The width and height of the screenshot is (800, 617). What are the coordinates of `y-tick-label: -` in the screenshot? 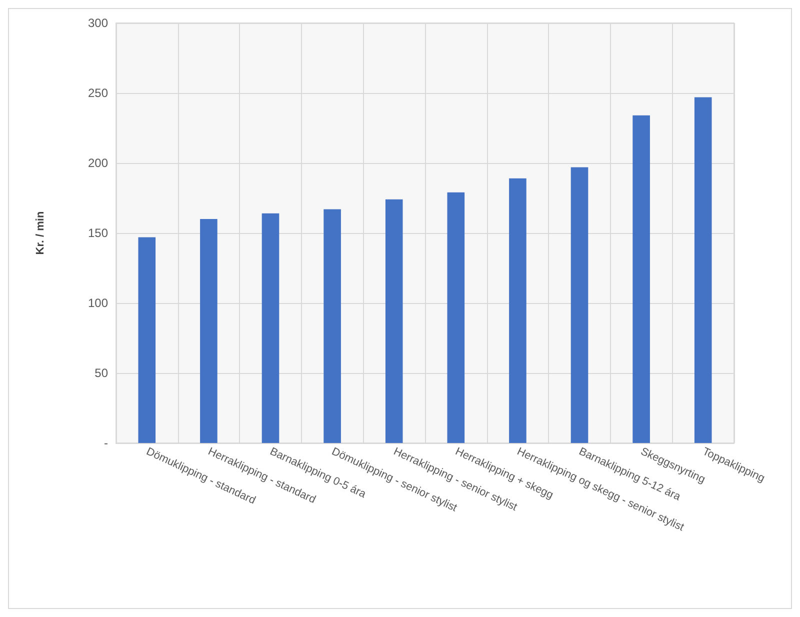 It's located at (106, 443).